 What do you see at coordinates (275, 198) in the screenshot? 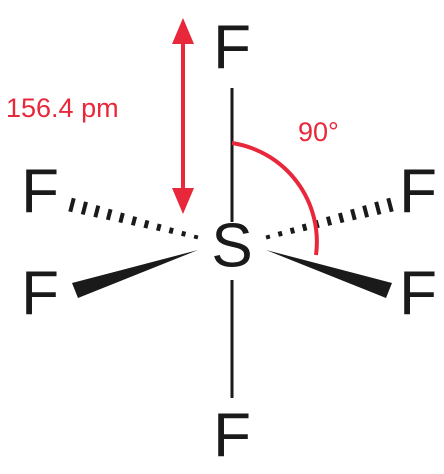
I see `angle-arc` at bounding box center [275, 198].